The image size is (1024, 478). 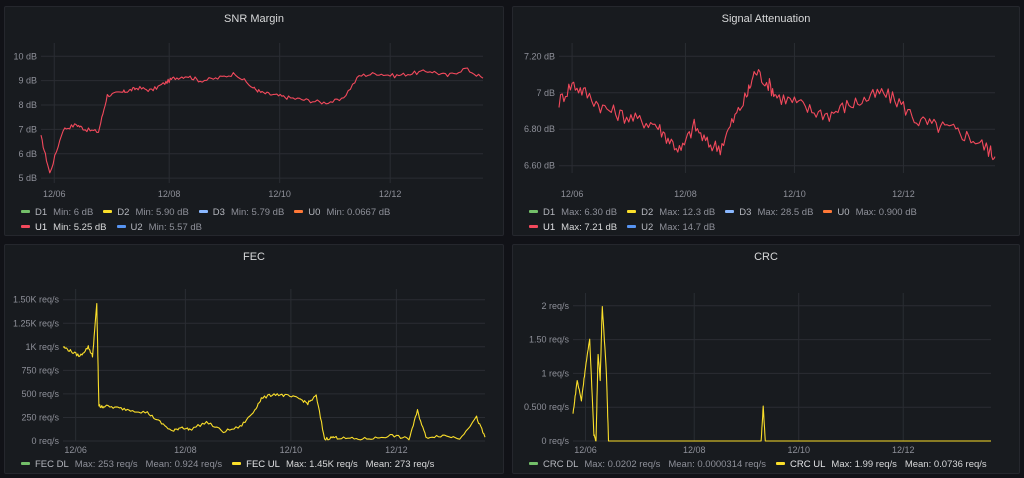 What do you see at coordinates (555, 373) in the screenshot?
I see `y-tick-label: 1 req/s` at bounding box center [555, 373].